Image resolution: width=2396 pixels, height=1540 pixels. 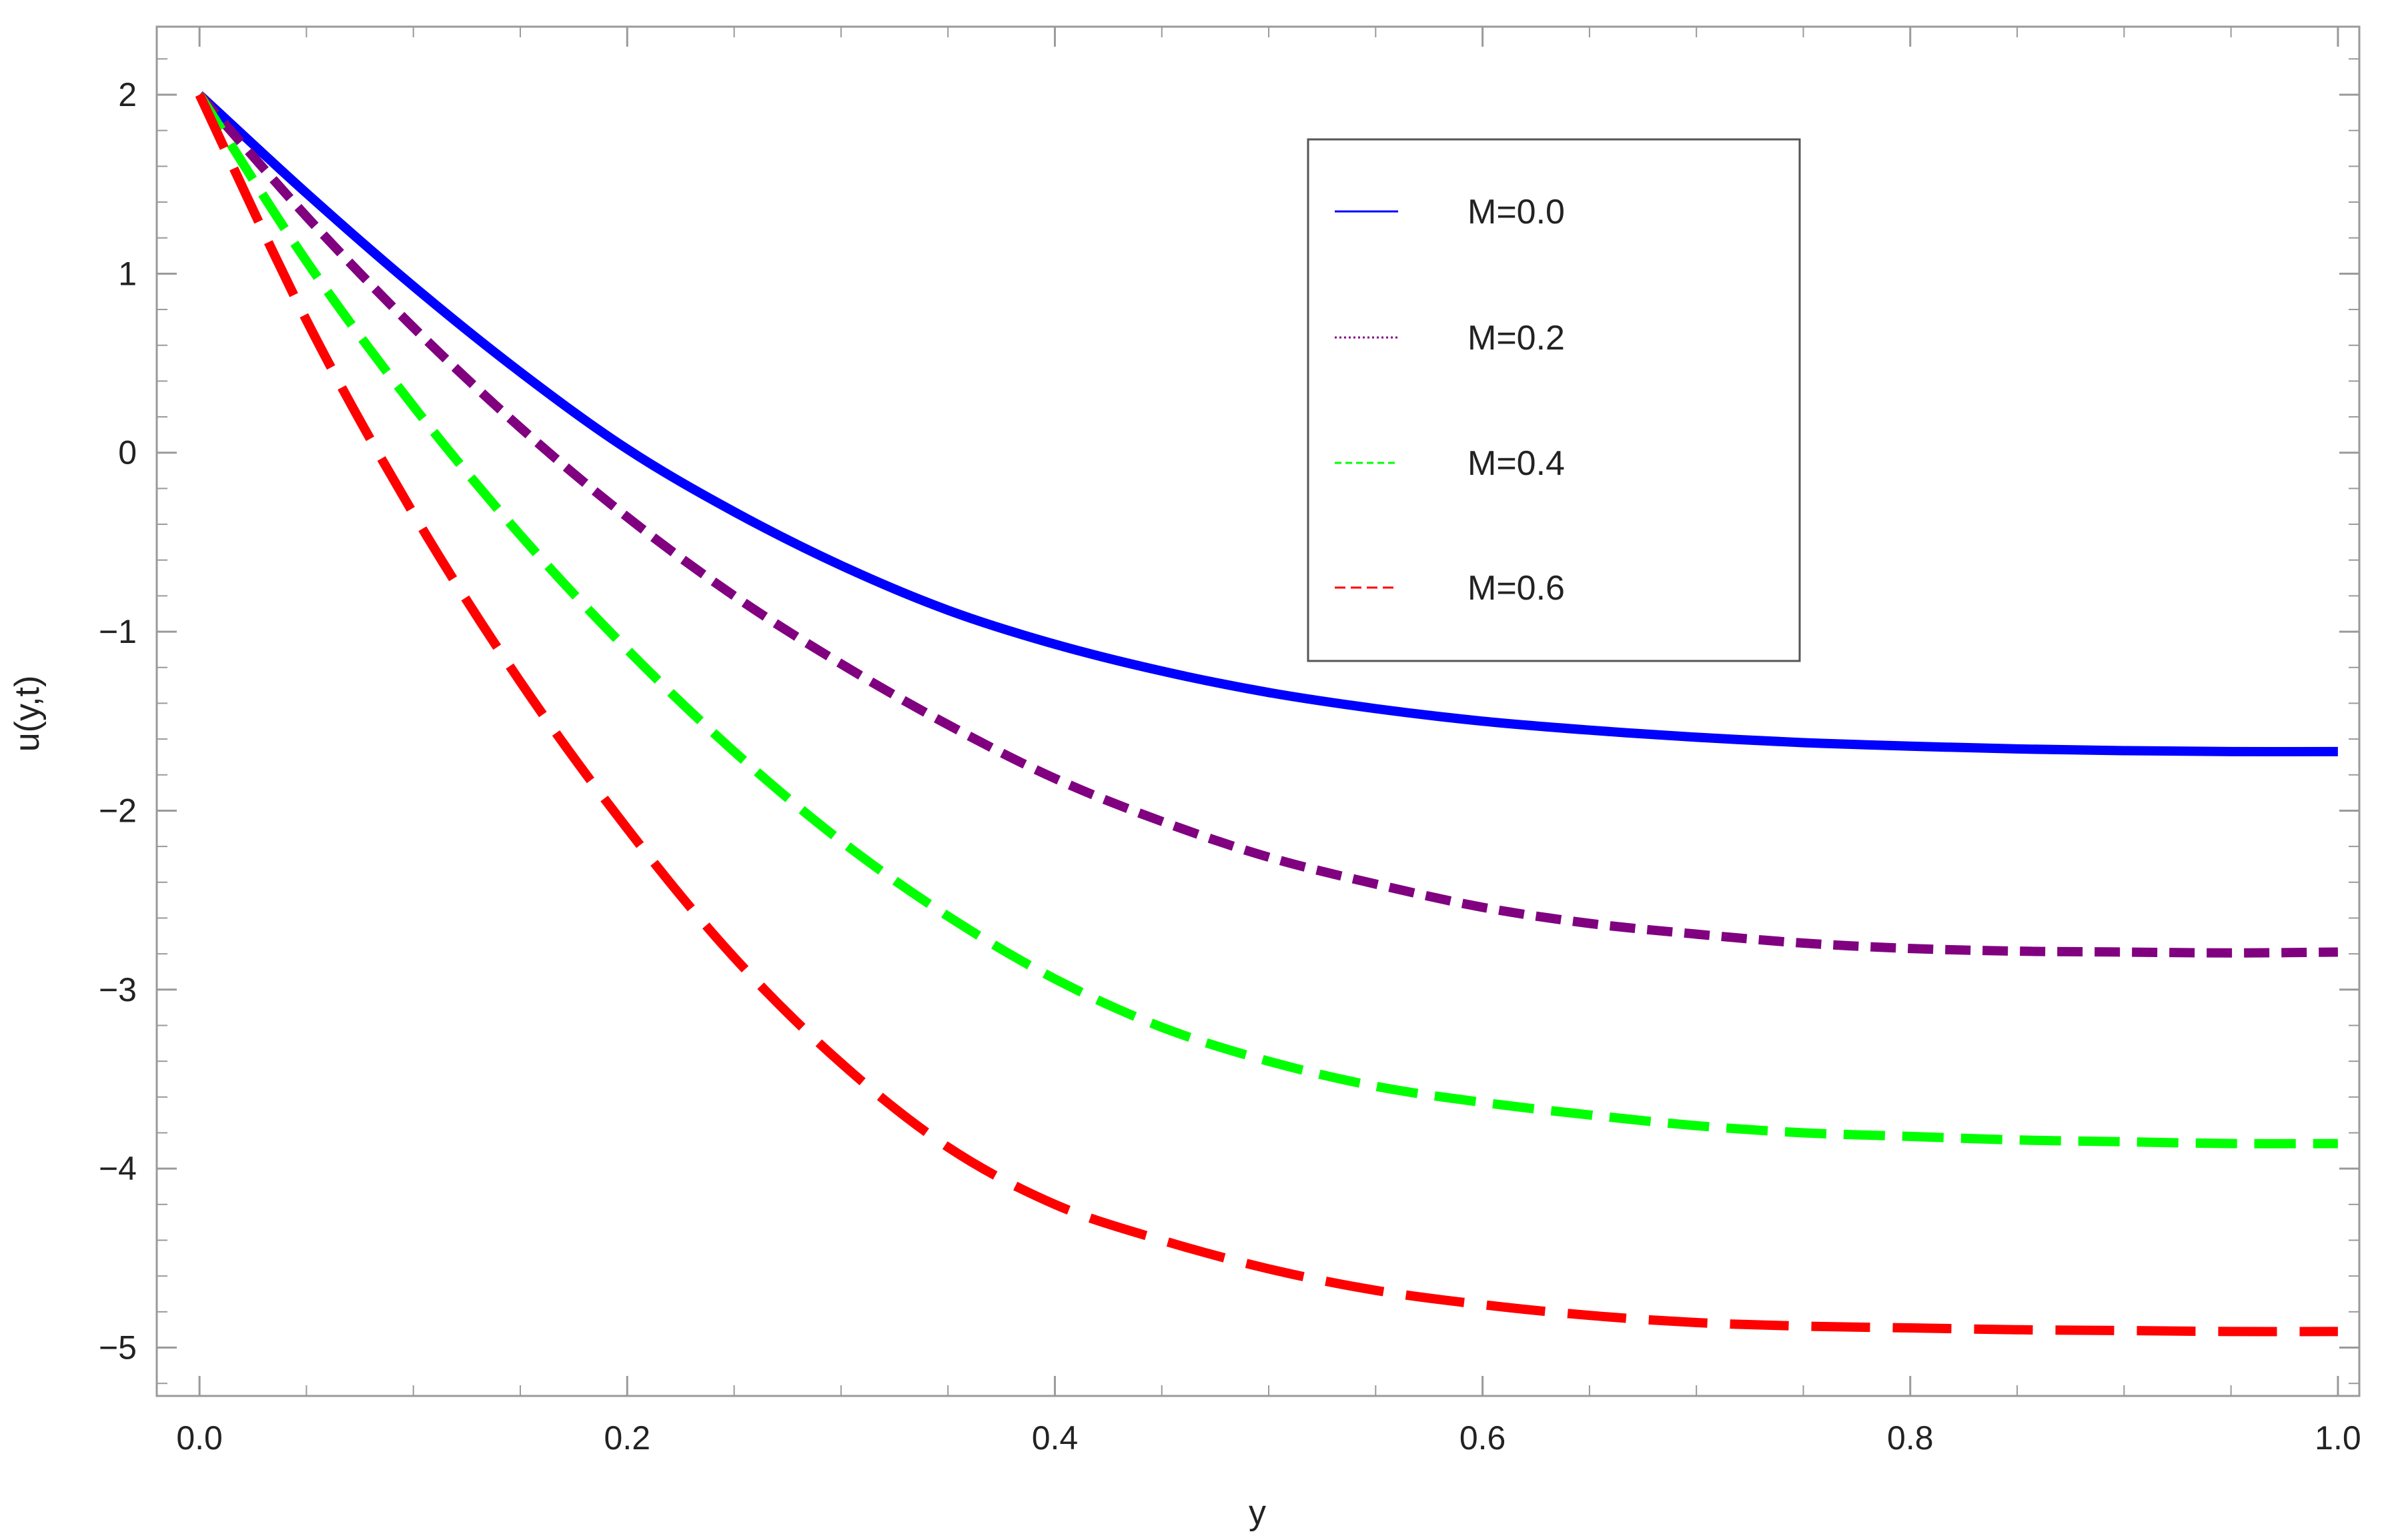 What do you see at coordinates (1516, 463) in the screenshot?
I see `legend-label: M=0.4` at bounding box center [1516, 463].